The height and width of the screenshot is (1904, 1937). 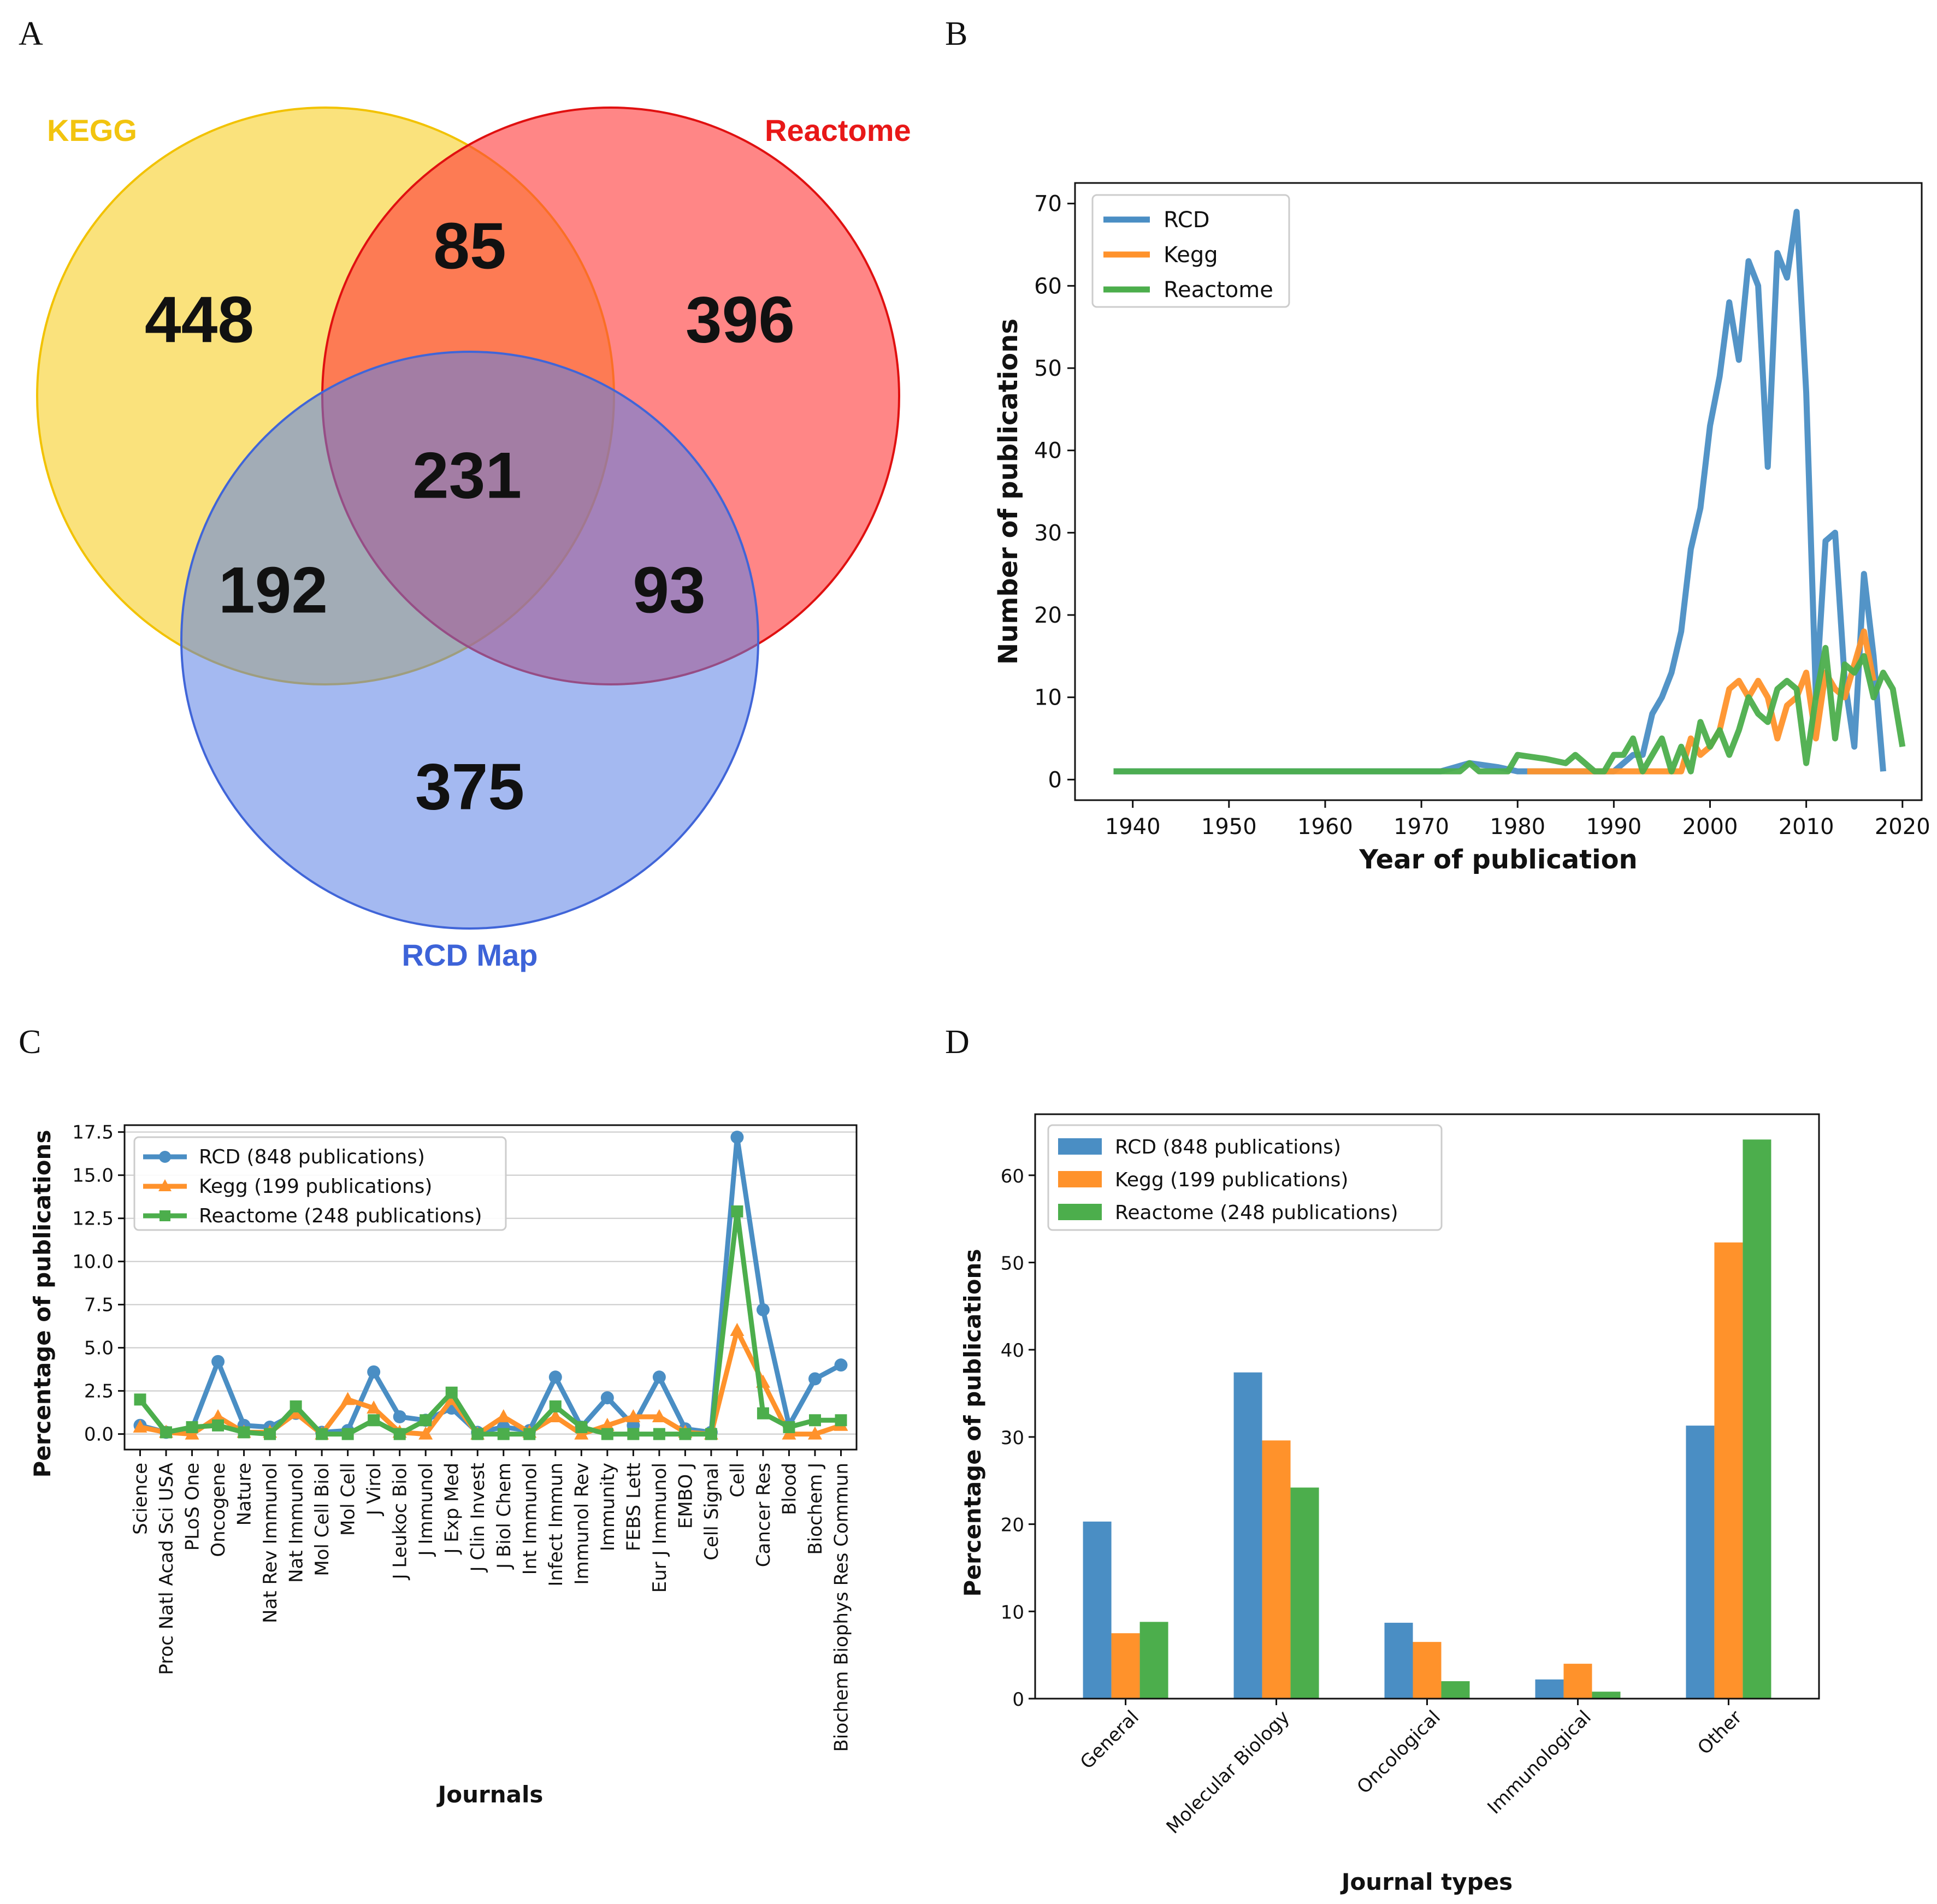 What do you see at coordinates (1426, 1881) in the screenshot?
I see `x-axis-title: Journal types` at bounding box center [1426, 1881].